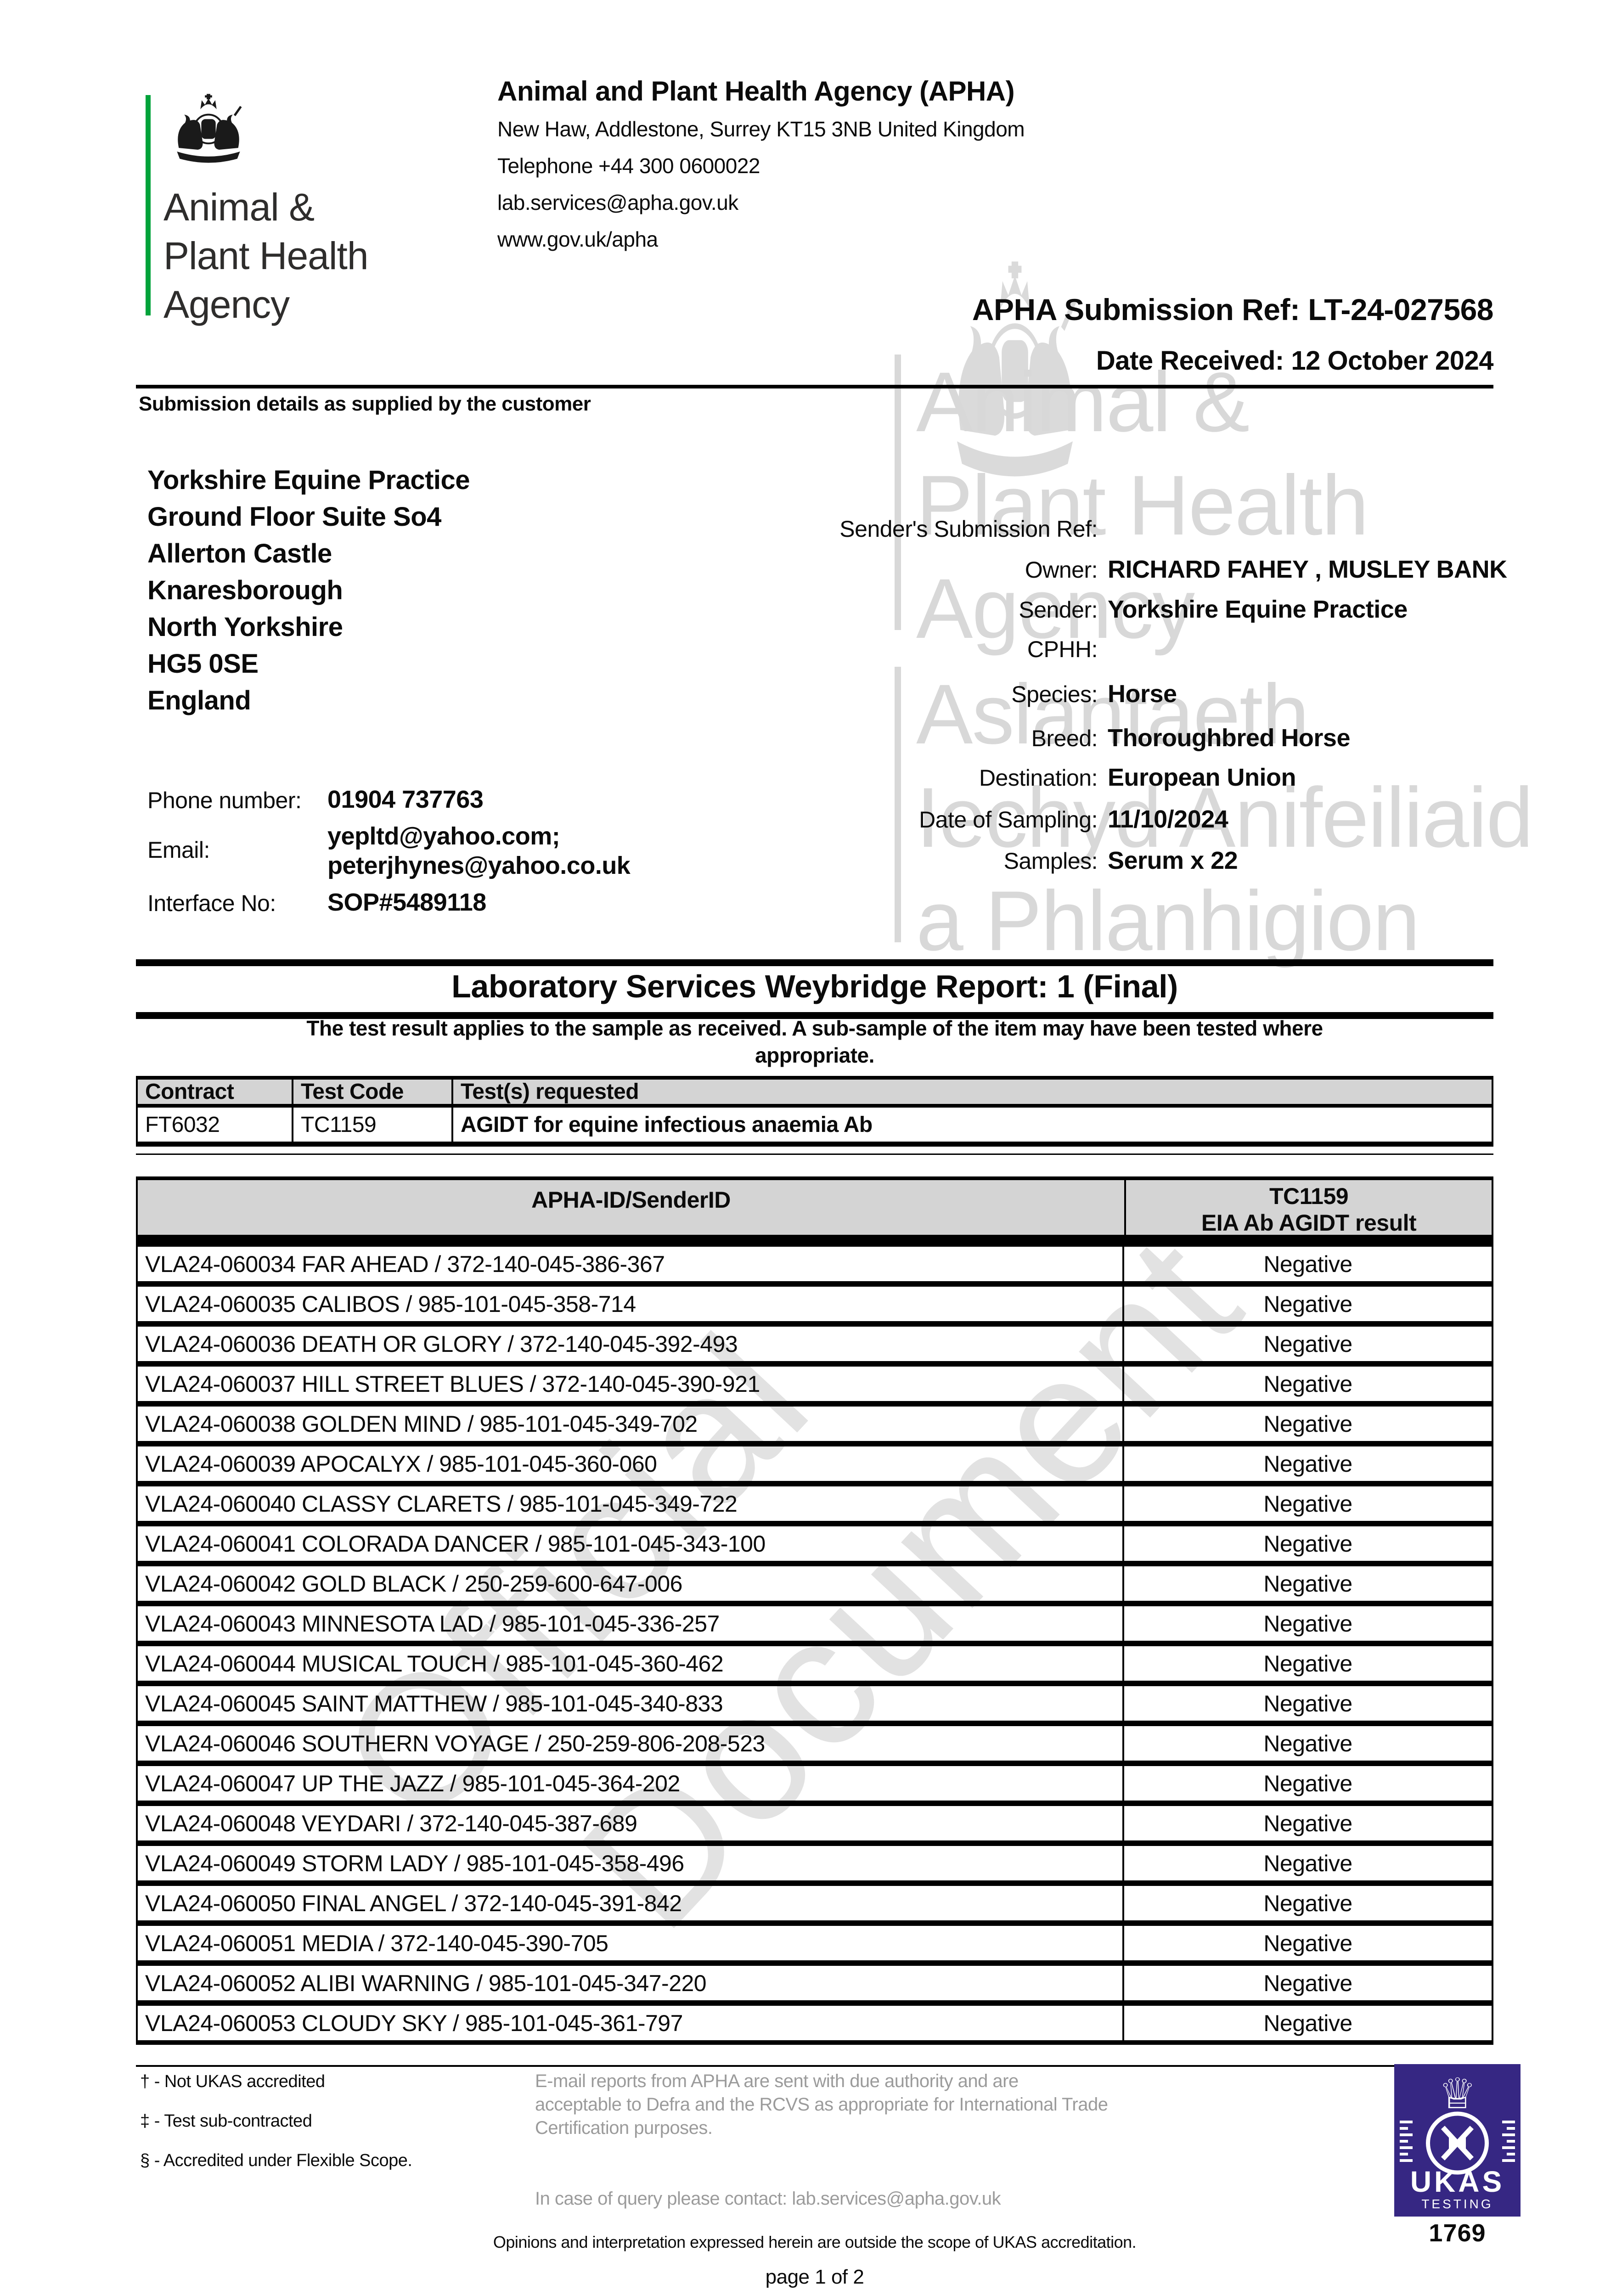 This screenshot has width=1622, height=2296. Describe the element at coordinates (226, 2121) in the screenshot. I see `footnote-subcontracted: ‡ - Test sub-contracted` at that location.